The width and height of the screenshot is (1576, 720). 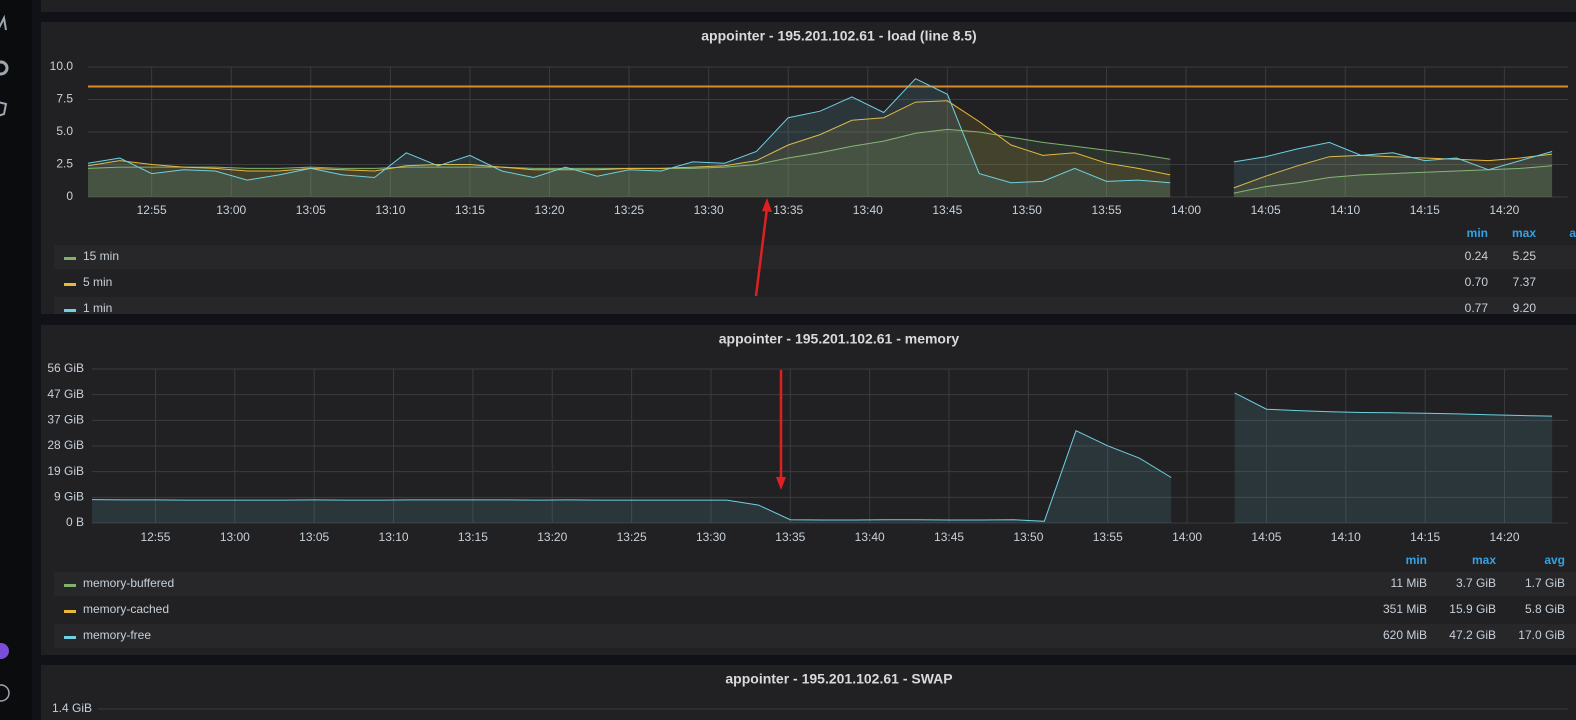 I want to click on panel, so click(x=808, y=692).